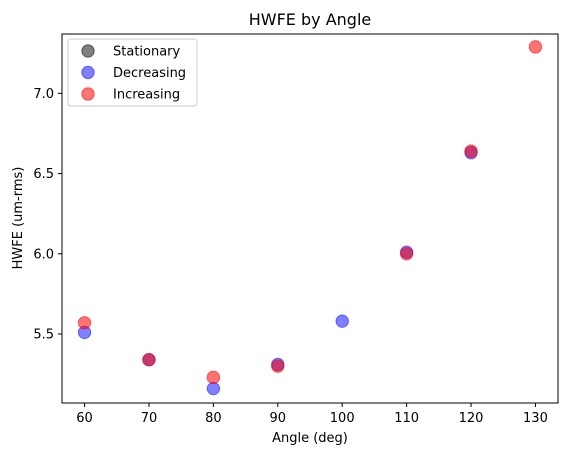  What do you see at coordinates (146, 95) in the screenshot?
I see `legend-label-increasing: Increasing` at bounding box center [146, 95].